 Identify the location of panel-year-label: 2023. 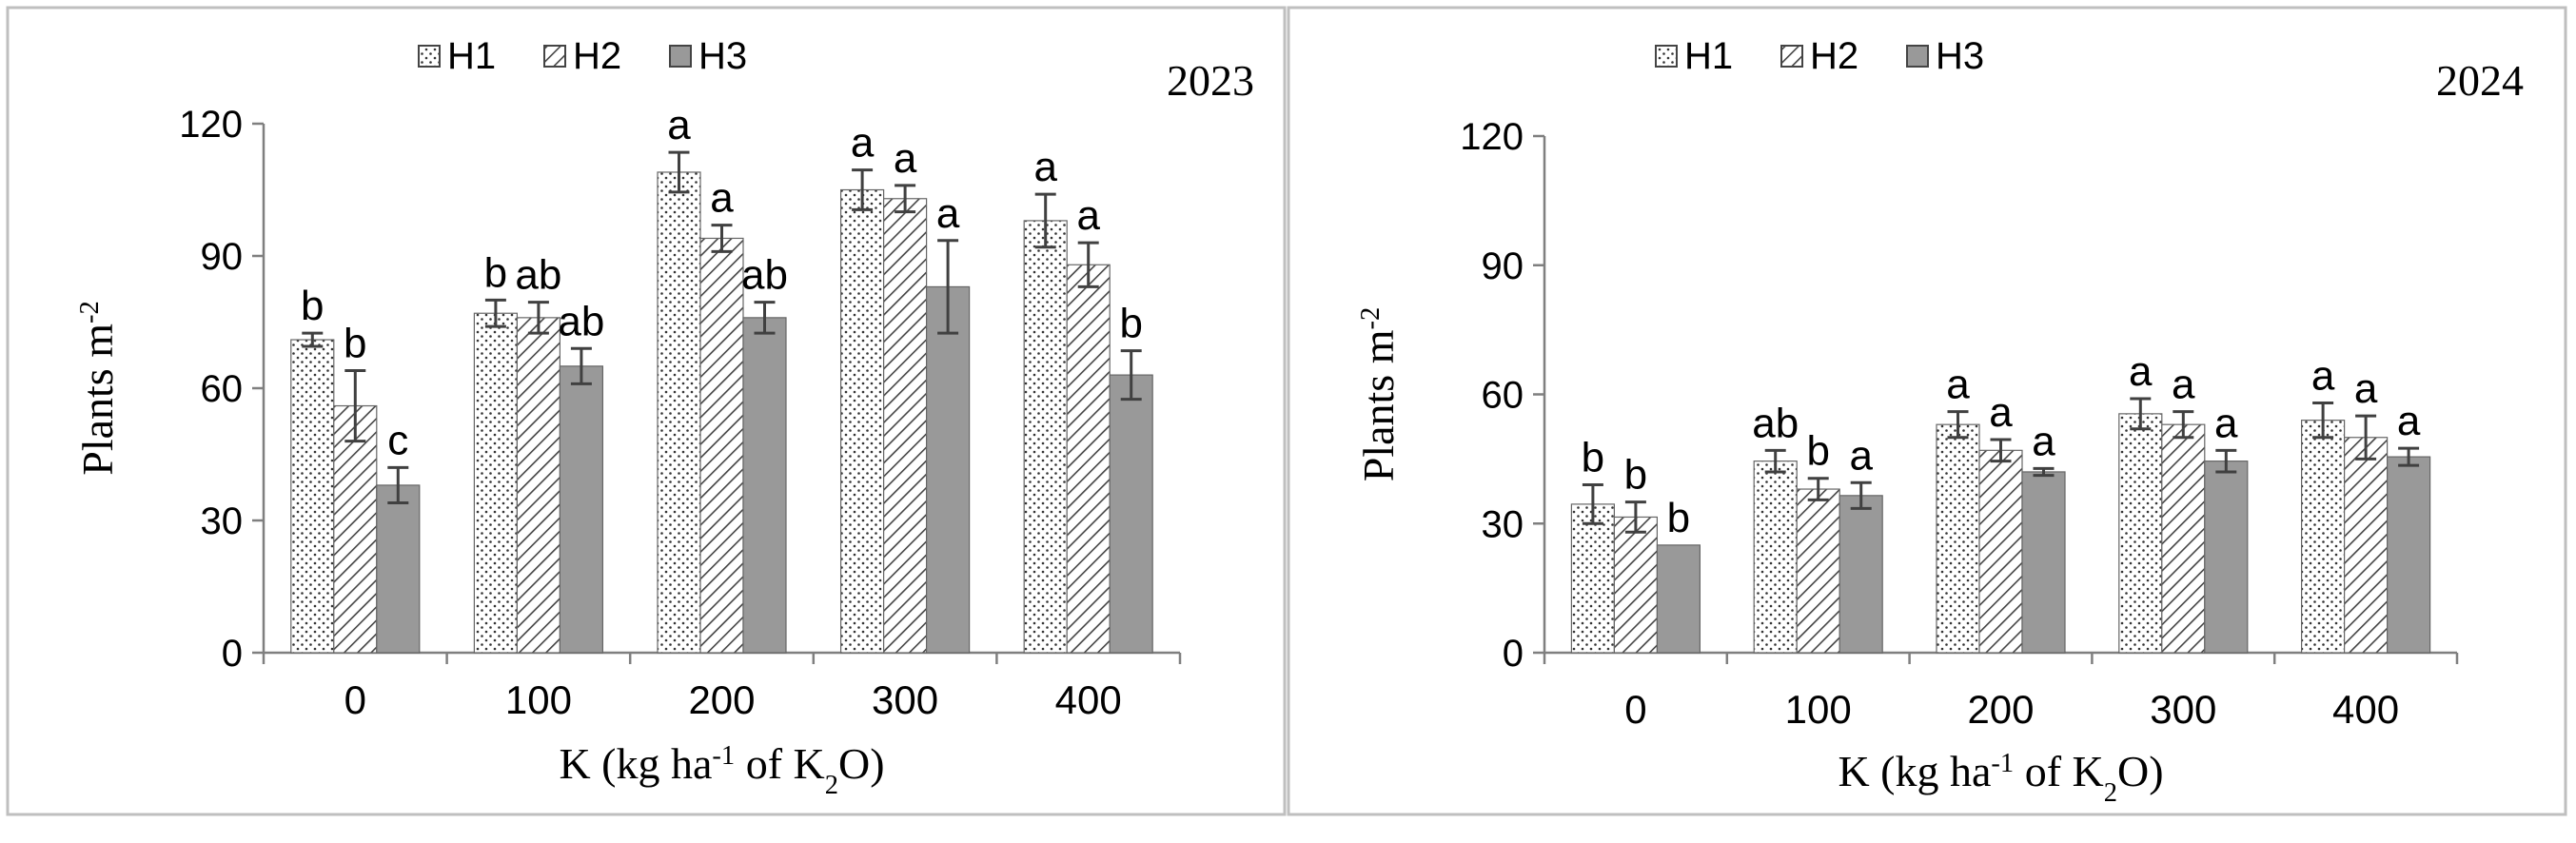
(1210, 80).